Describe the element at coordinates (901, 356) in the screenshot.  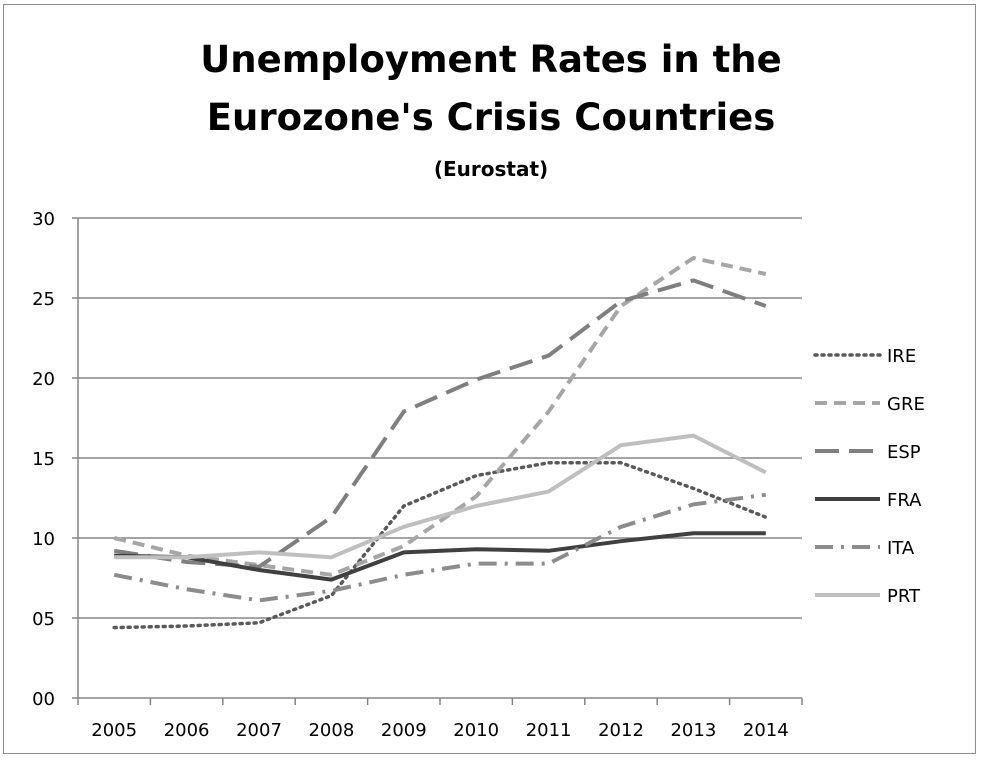
I see `legend-label-ire: IRE` at that location.